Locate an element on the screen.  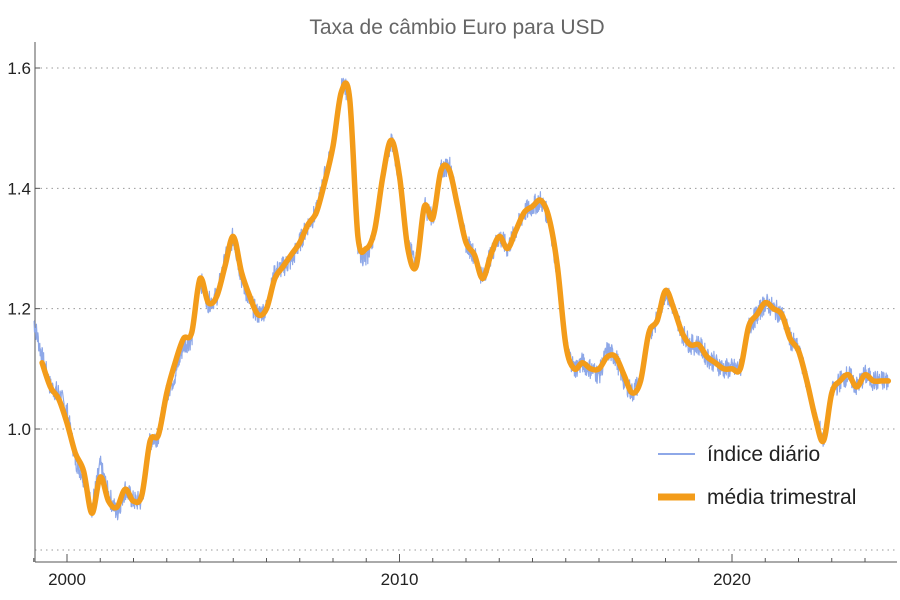
x-ticks: 2000 2010 2020 is located at coordinates (449, 571).